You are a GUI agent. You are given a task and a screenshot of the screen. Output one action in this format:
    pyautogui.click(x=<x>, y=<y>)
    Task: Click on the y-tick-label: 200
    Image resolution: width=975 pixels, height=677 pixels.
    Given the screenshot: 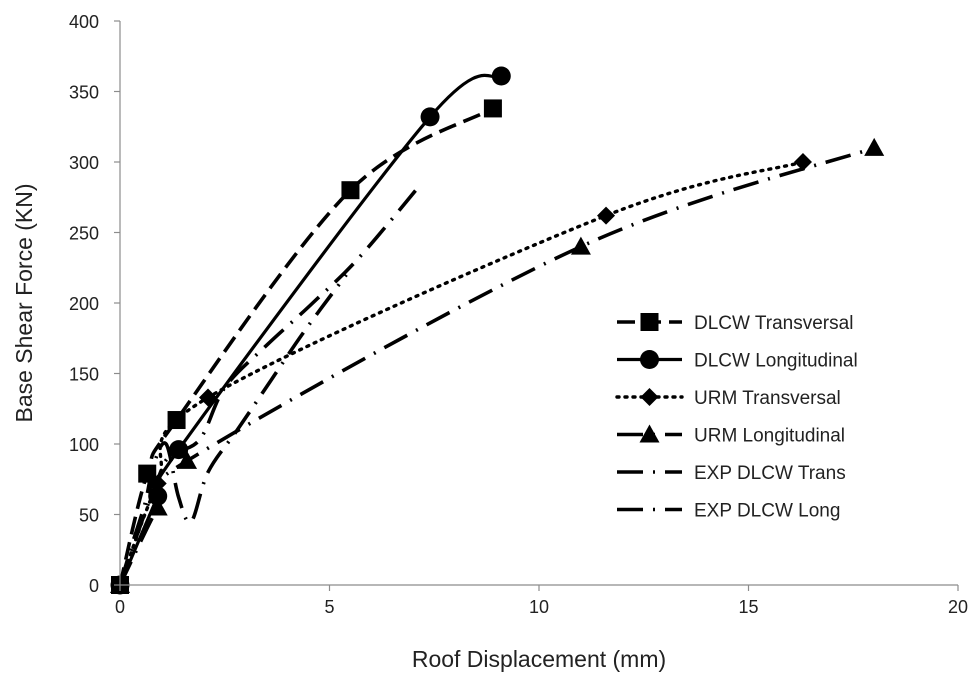 What is the action you would take?
    pyautogui.click(x=84, y=304)
    